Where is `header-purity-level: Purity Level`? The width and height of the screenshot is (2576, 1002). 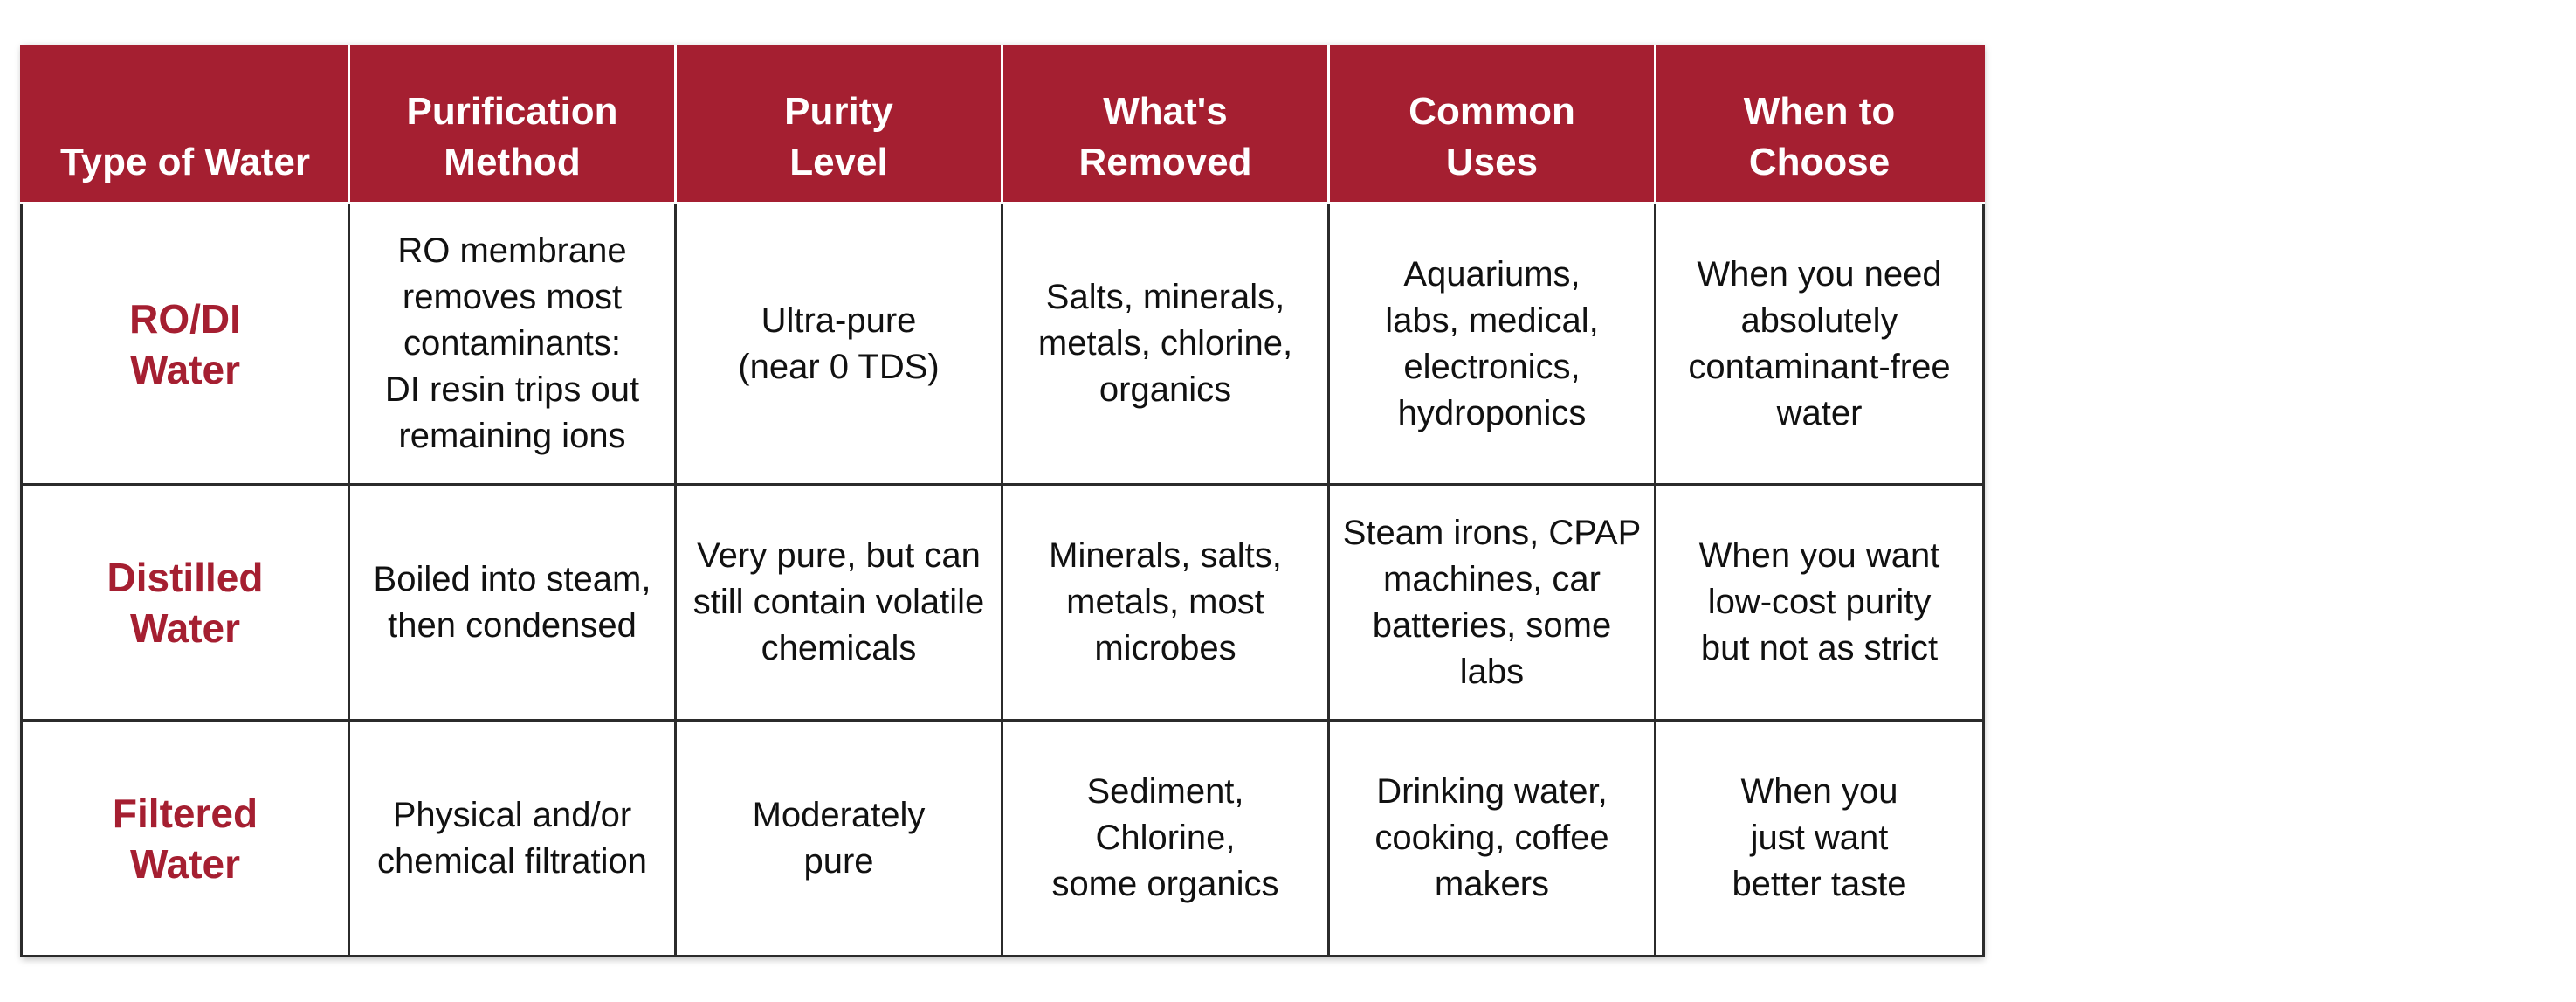 header-purity-level: Purity Level is located at coordinates (838, 124).